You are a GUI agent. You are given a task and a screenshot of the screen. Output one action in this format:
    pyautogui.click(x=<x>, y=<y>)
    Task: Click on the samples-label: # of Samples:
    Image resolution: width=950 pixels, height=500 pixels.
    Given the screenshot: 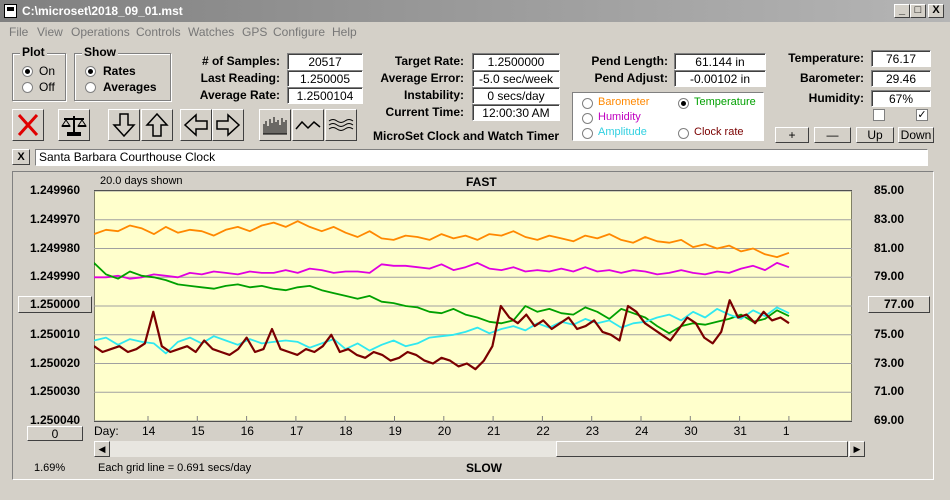 What is the action you would take?
    pyautogui.click(x=240, y=61)
    